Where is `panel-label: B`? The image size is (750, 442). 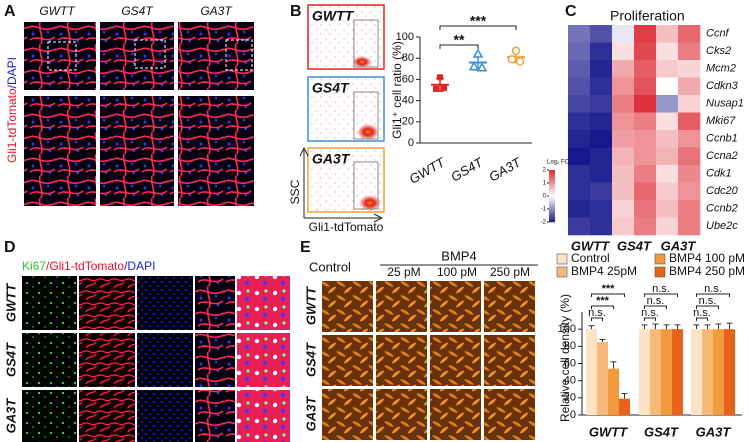
panel-label: B is located at coordinates (296, 11).